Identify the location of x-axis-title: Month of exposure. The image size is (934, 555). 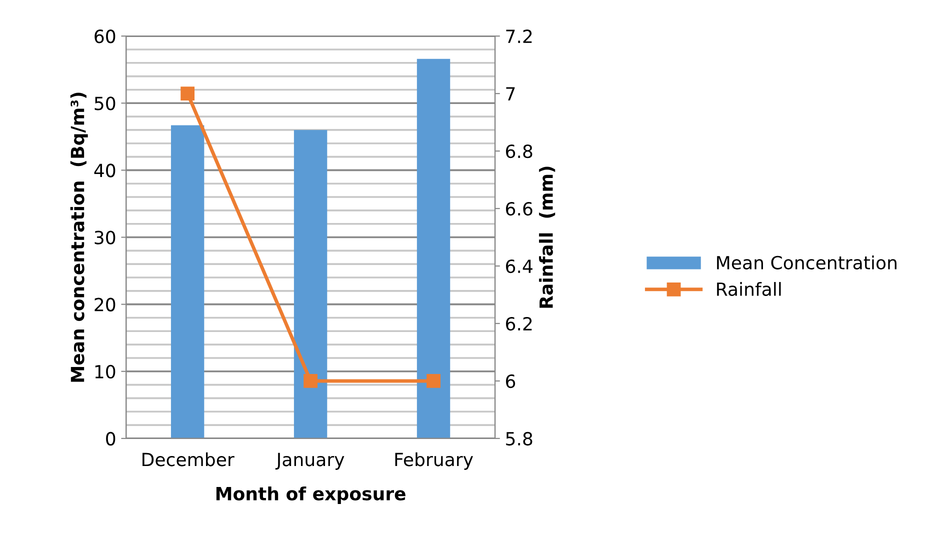
(311, 495).